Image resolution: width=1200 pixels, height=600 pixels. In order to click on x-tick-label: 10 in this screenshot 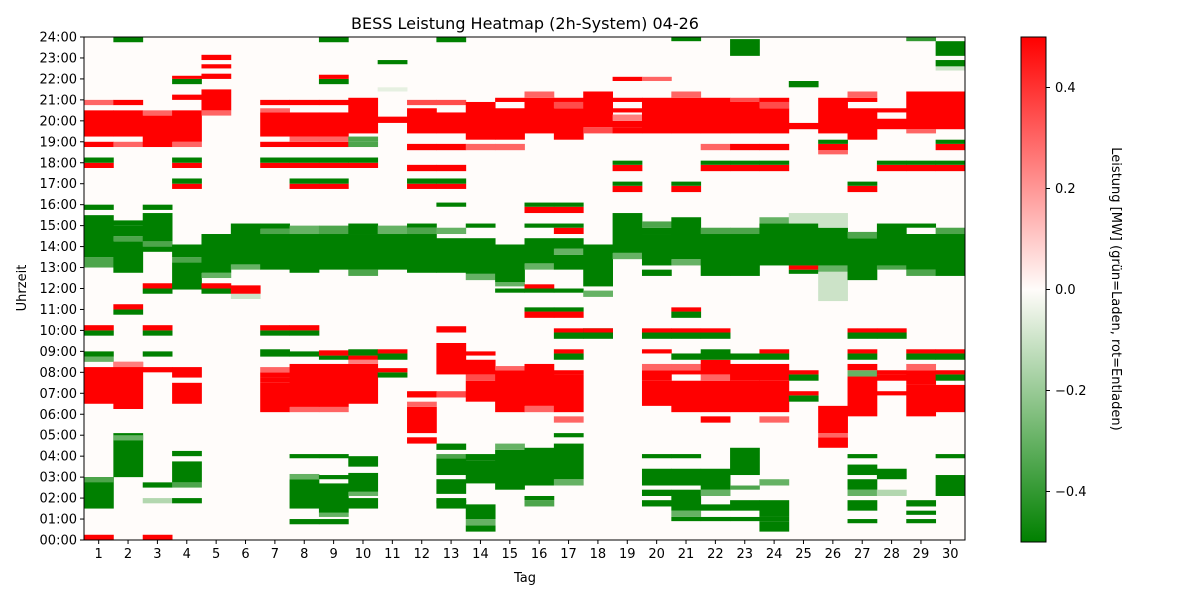, I will do `click(363, 554)`.